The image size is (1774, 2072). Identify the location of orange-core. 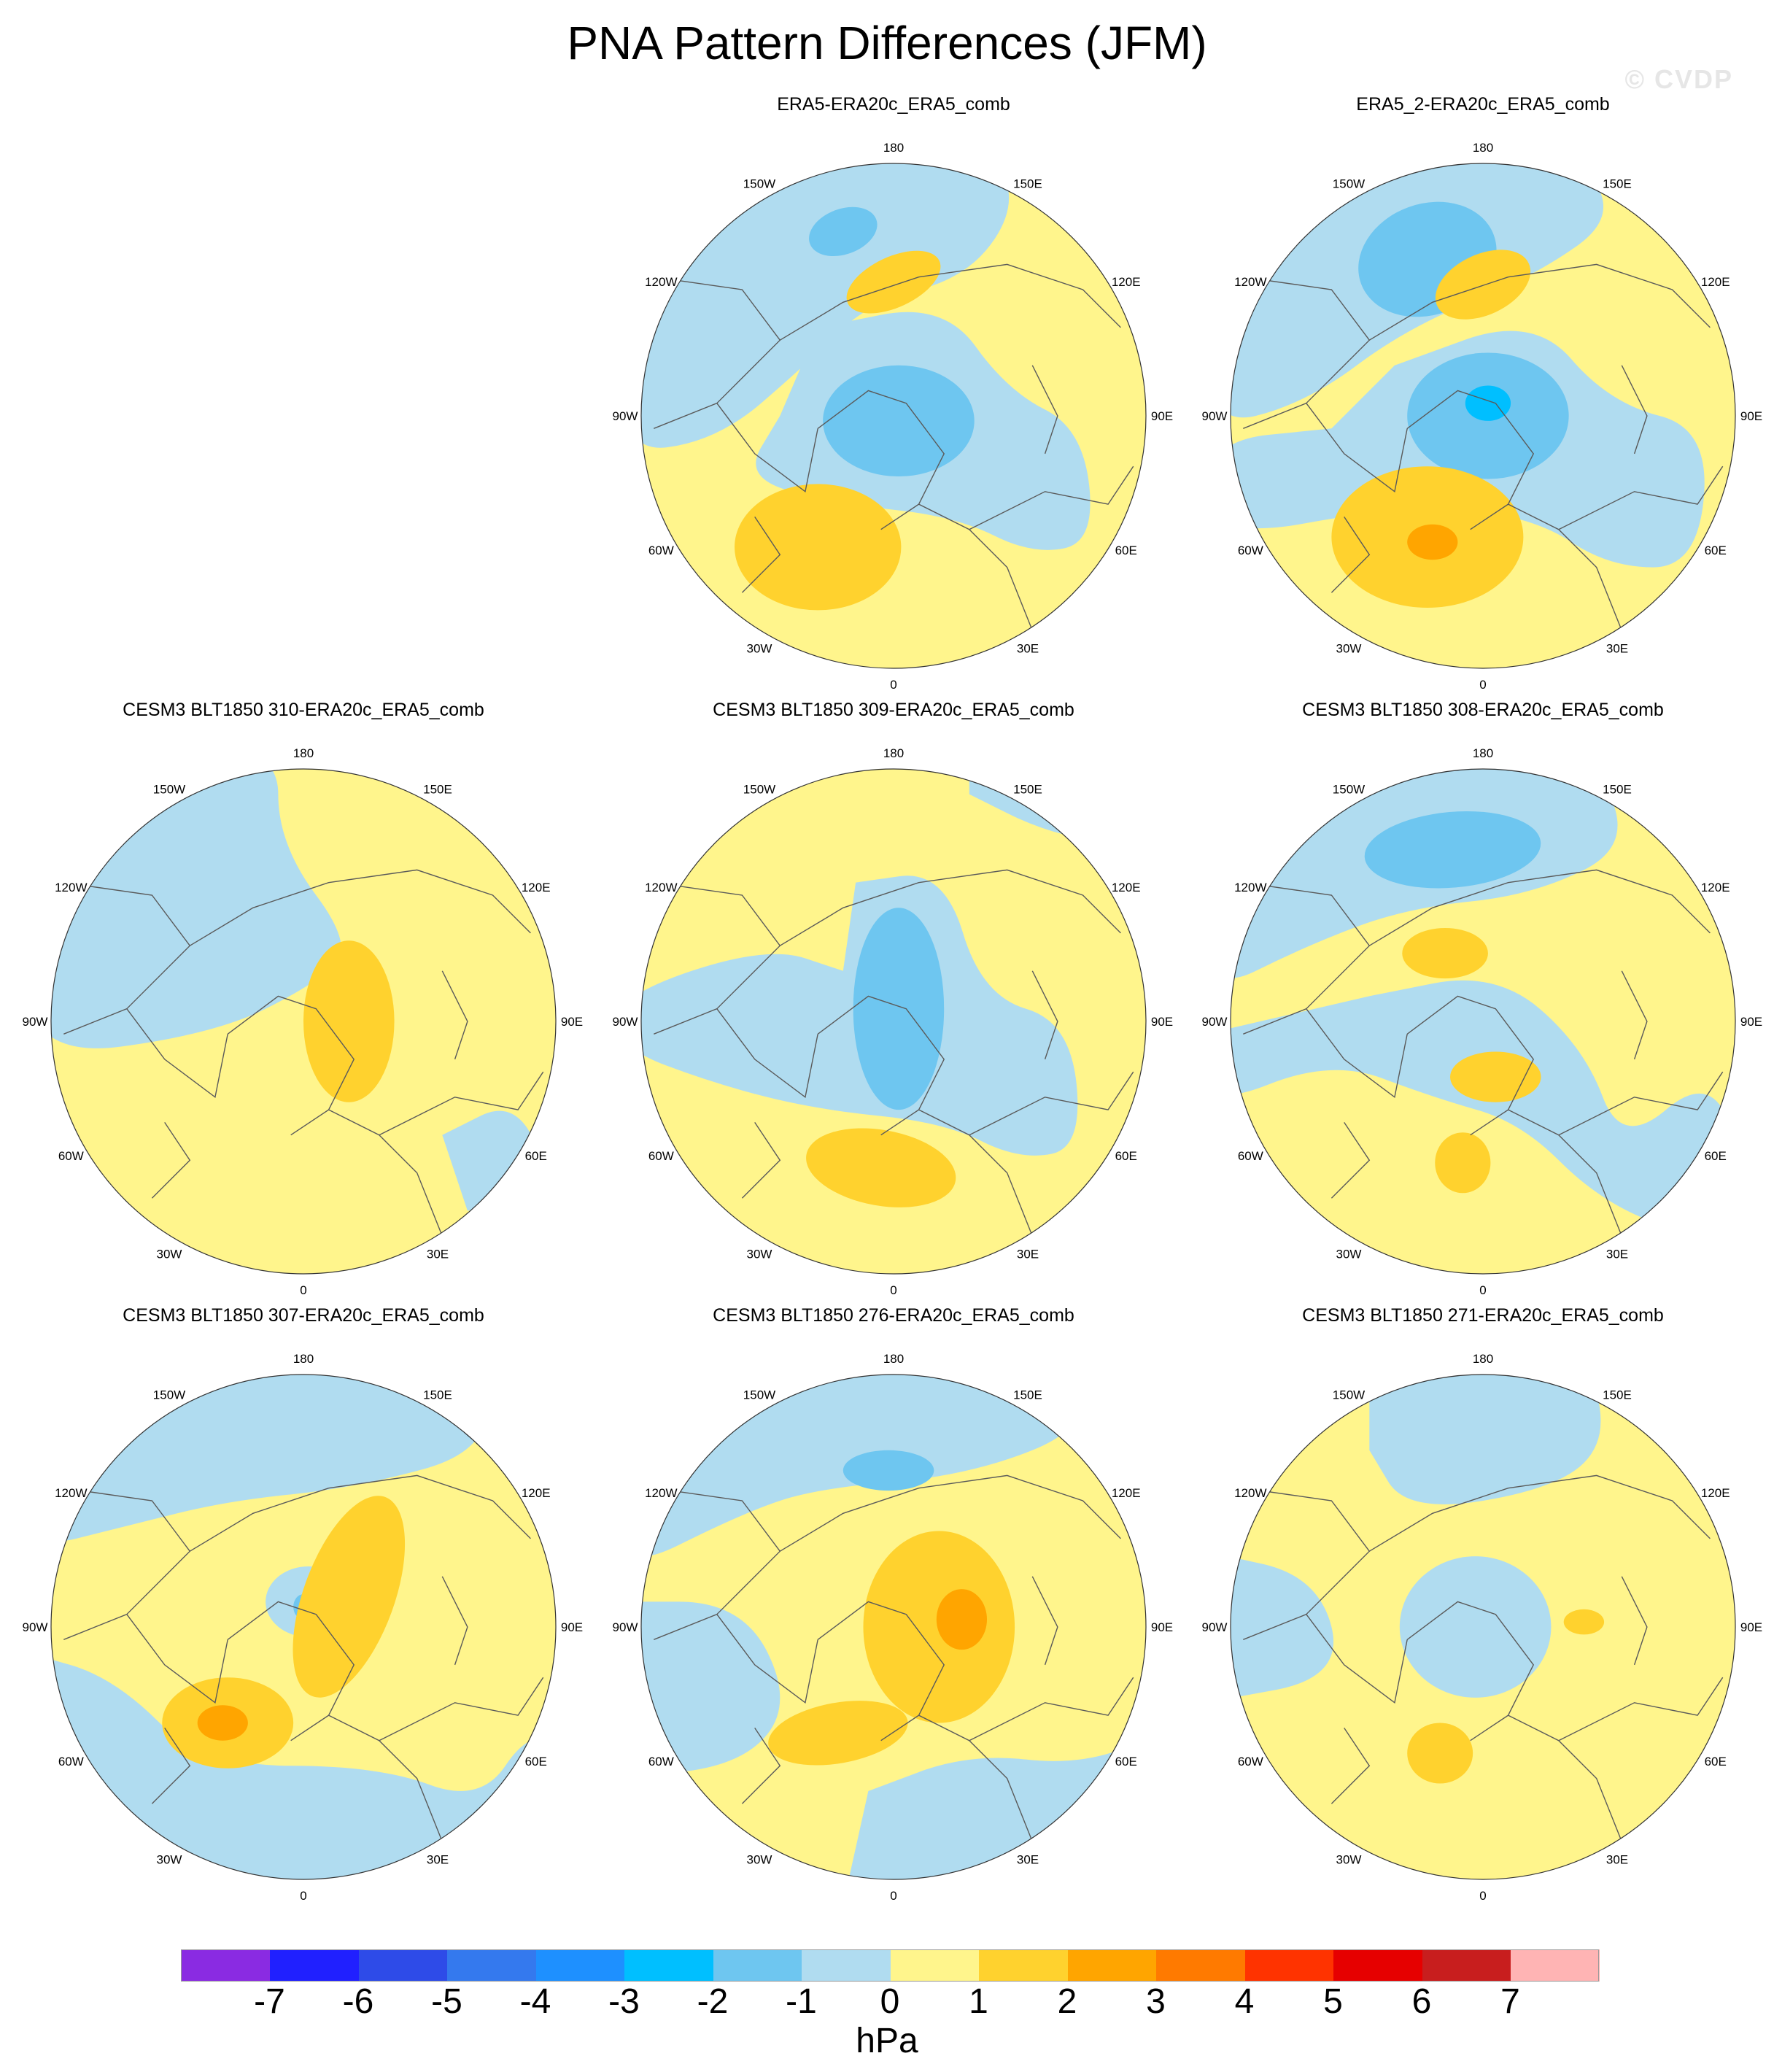
(1432, 542).